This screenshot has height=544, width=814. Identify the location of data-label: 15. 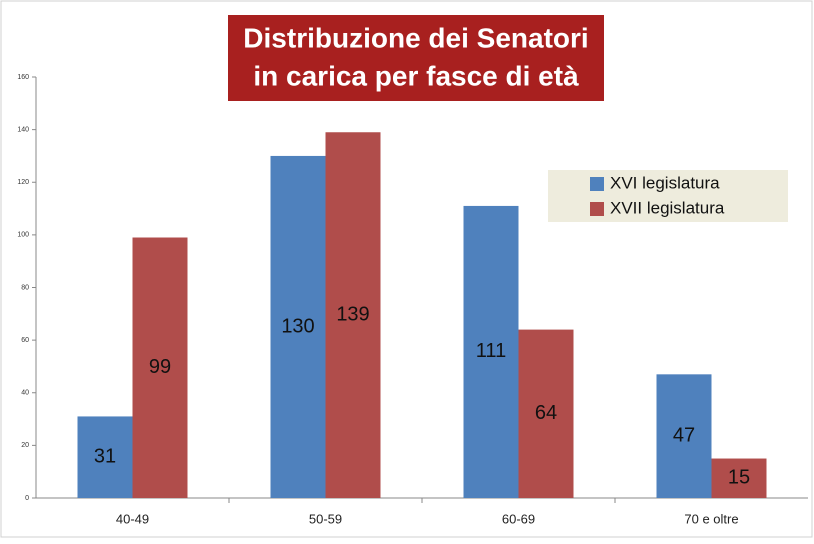
(739, 478).